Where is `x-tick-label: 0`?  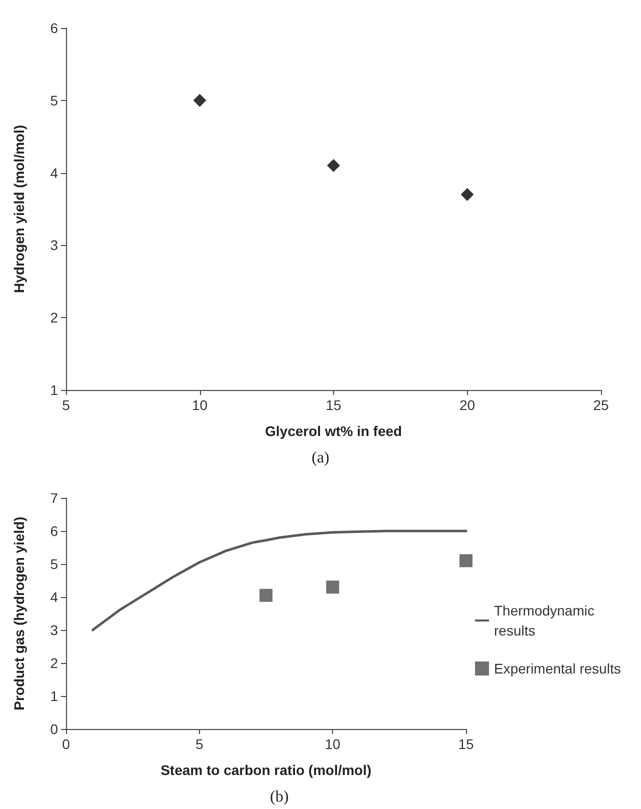
x-tick-label: 0 is located at coordinates (66, 744).